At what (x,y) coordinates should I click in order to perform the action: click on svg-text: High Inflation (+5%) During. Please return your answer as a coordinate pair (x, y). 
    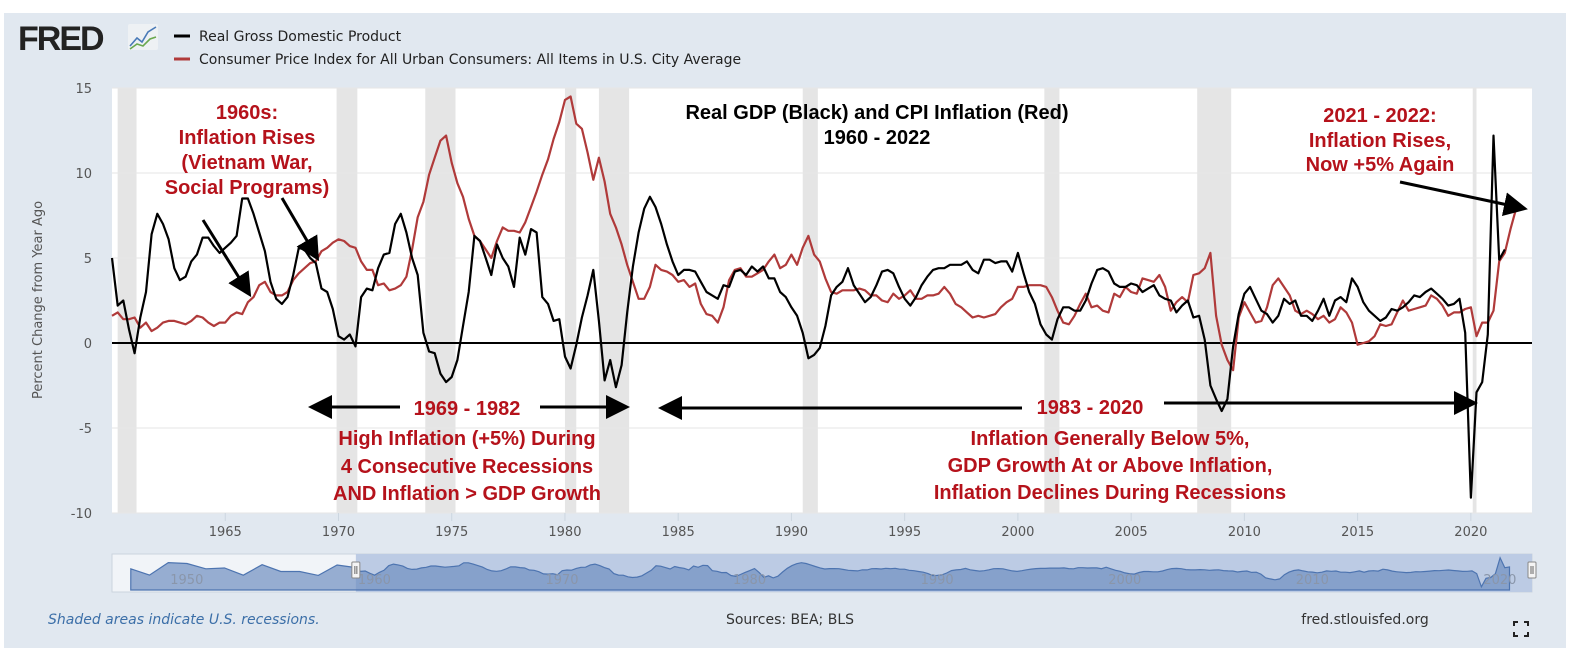
    Looking at the image, I should click on (466, 439).